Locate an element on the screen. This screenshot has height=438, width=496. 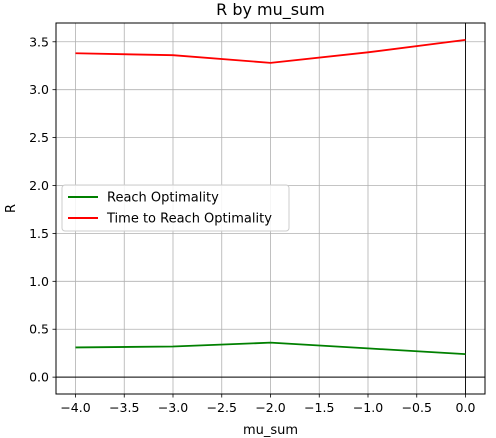
x-tick-label: −1.0 is located at coordinates (368, 407).